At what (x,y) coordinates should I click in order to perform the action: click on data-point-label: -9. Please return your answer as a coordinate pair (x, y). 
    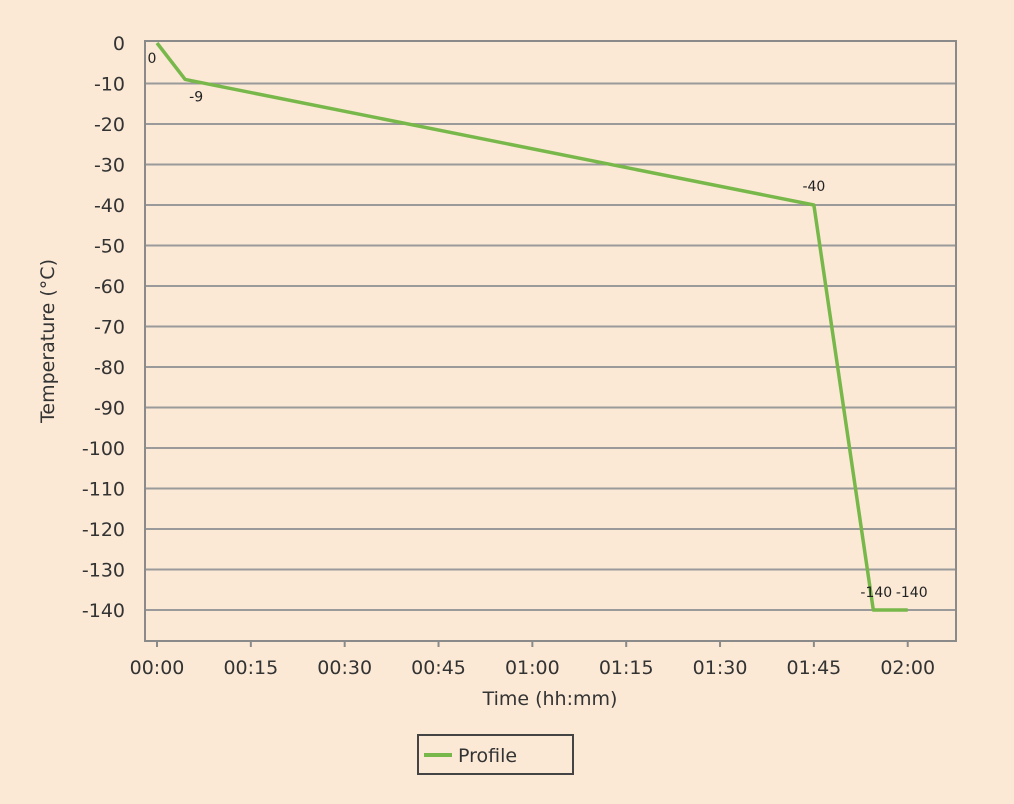
    Looking at the image, I should click on (196, 97).